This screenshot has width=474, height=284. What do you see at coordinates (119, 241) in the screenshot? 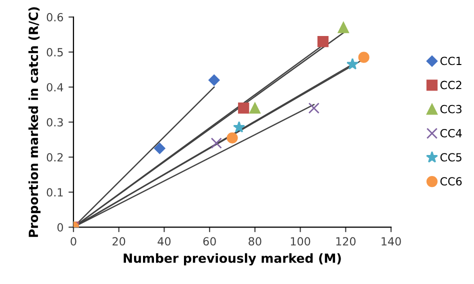
I see `x-tick-label: 20` at bounding box center [119, 241].